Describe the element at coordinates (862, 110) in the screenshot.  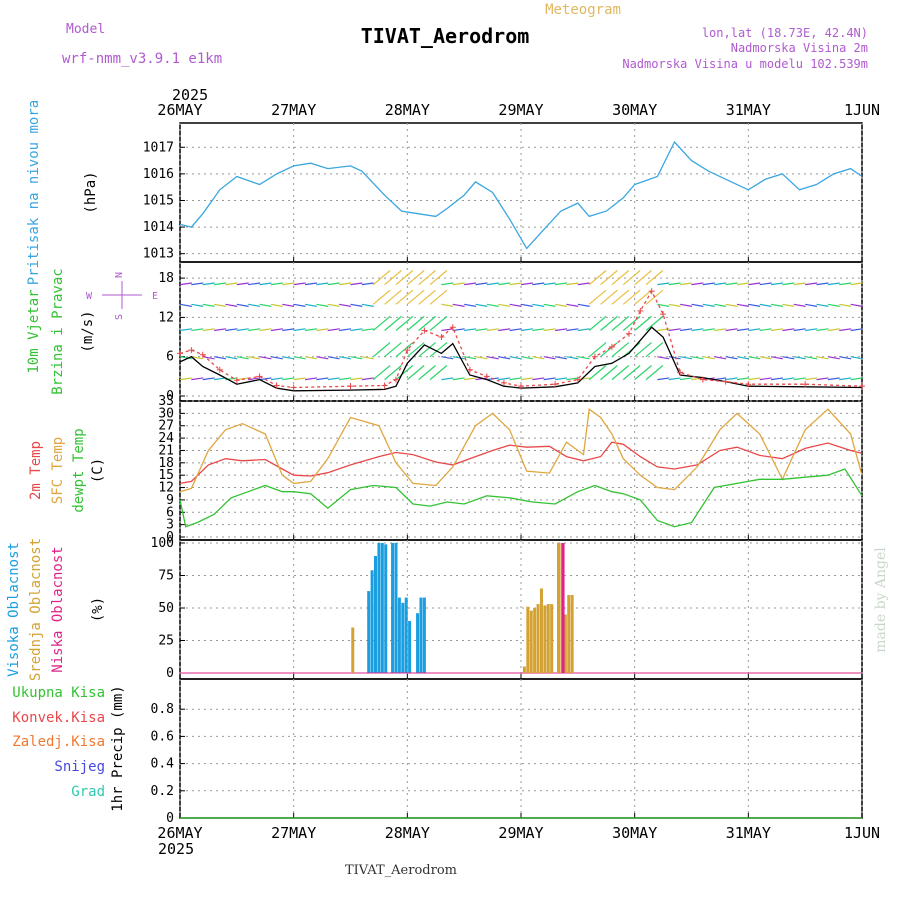
I see `time-label-top: 1JUN` at that location.